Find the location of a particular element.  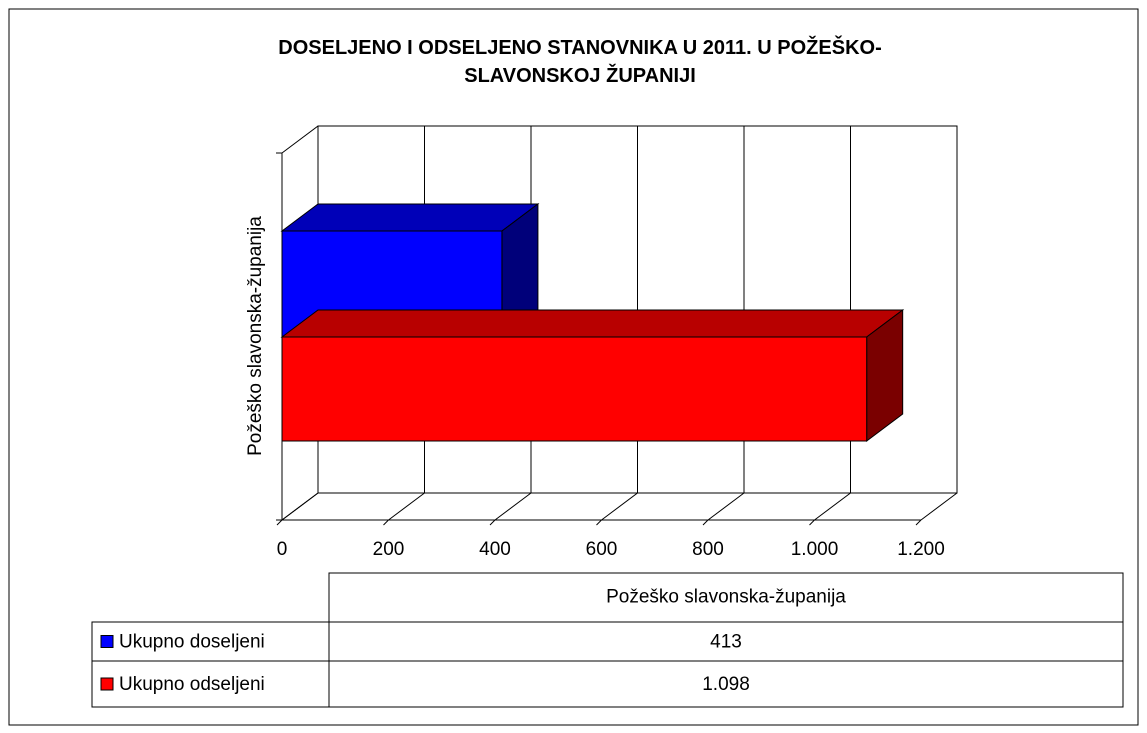

x-tick-label: 0 is located at coordinates (282, 549).